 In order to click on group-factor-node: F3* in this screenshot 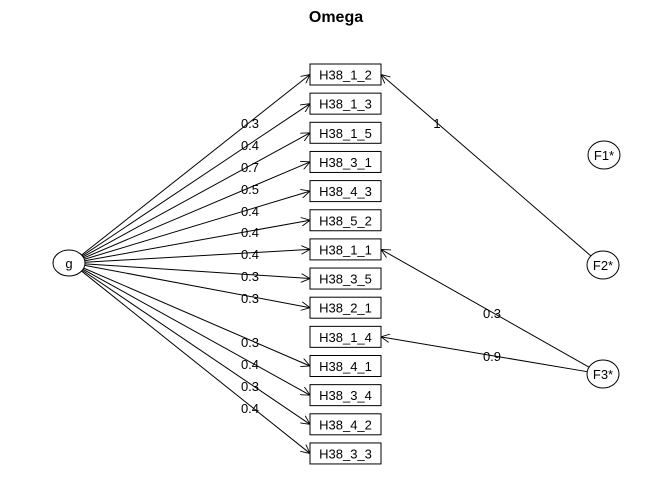, I will do `click(603, 374)`.